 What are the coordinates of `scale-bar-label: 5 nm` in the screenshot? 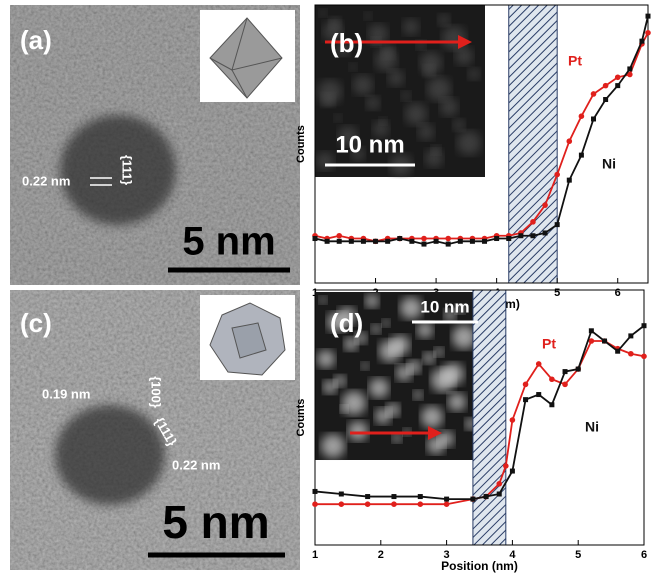 It's located at (215, 522).